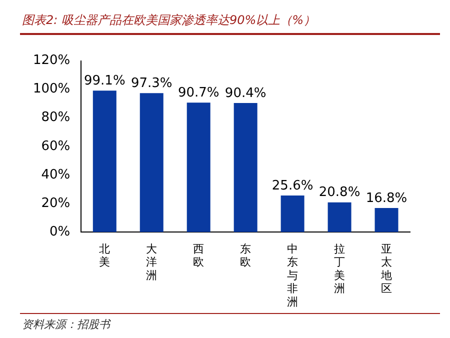 Image resolution: width=450 pixels, height=338 pixels. What do you see at coordinates (55, 203) in the screenshot?
I see `y-tick-label: 20%` at bounding box center [55, 203].